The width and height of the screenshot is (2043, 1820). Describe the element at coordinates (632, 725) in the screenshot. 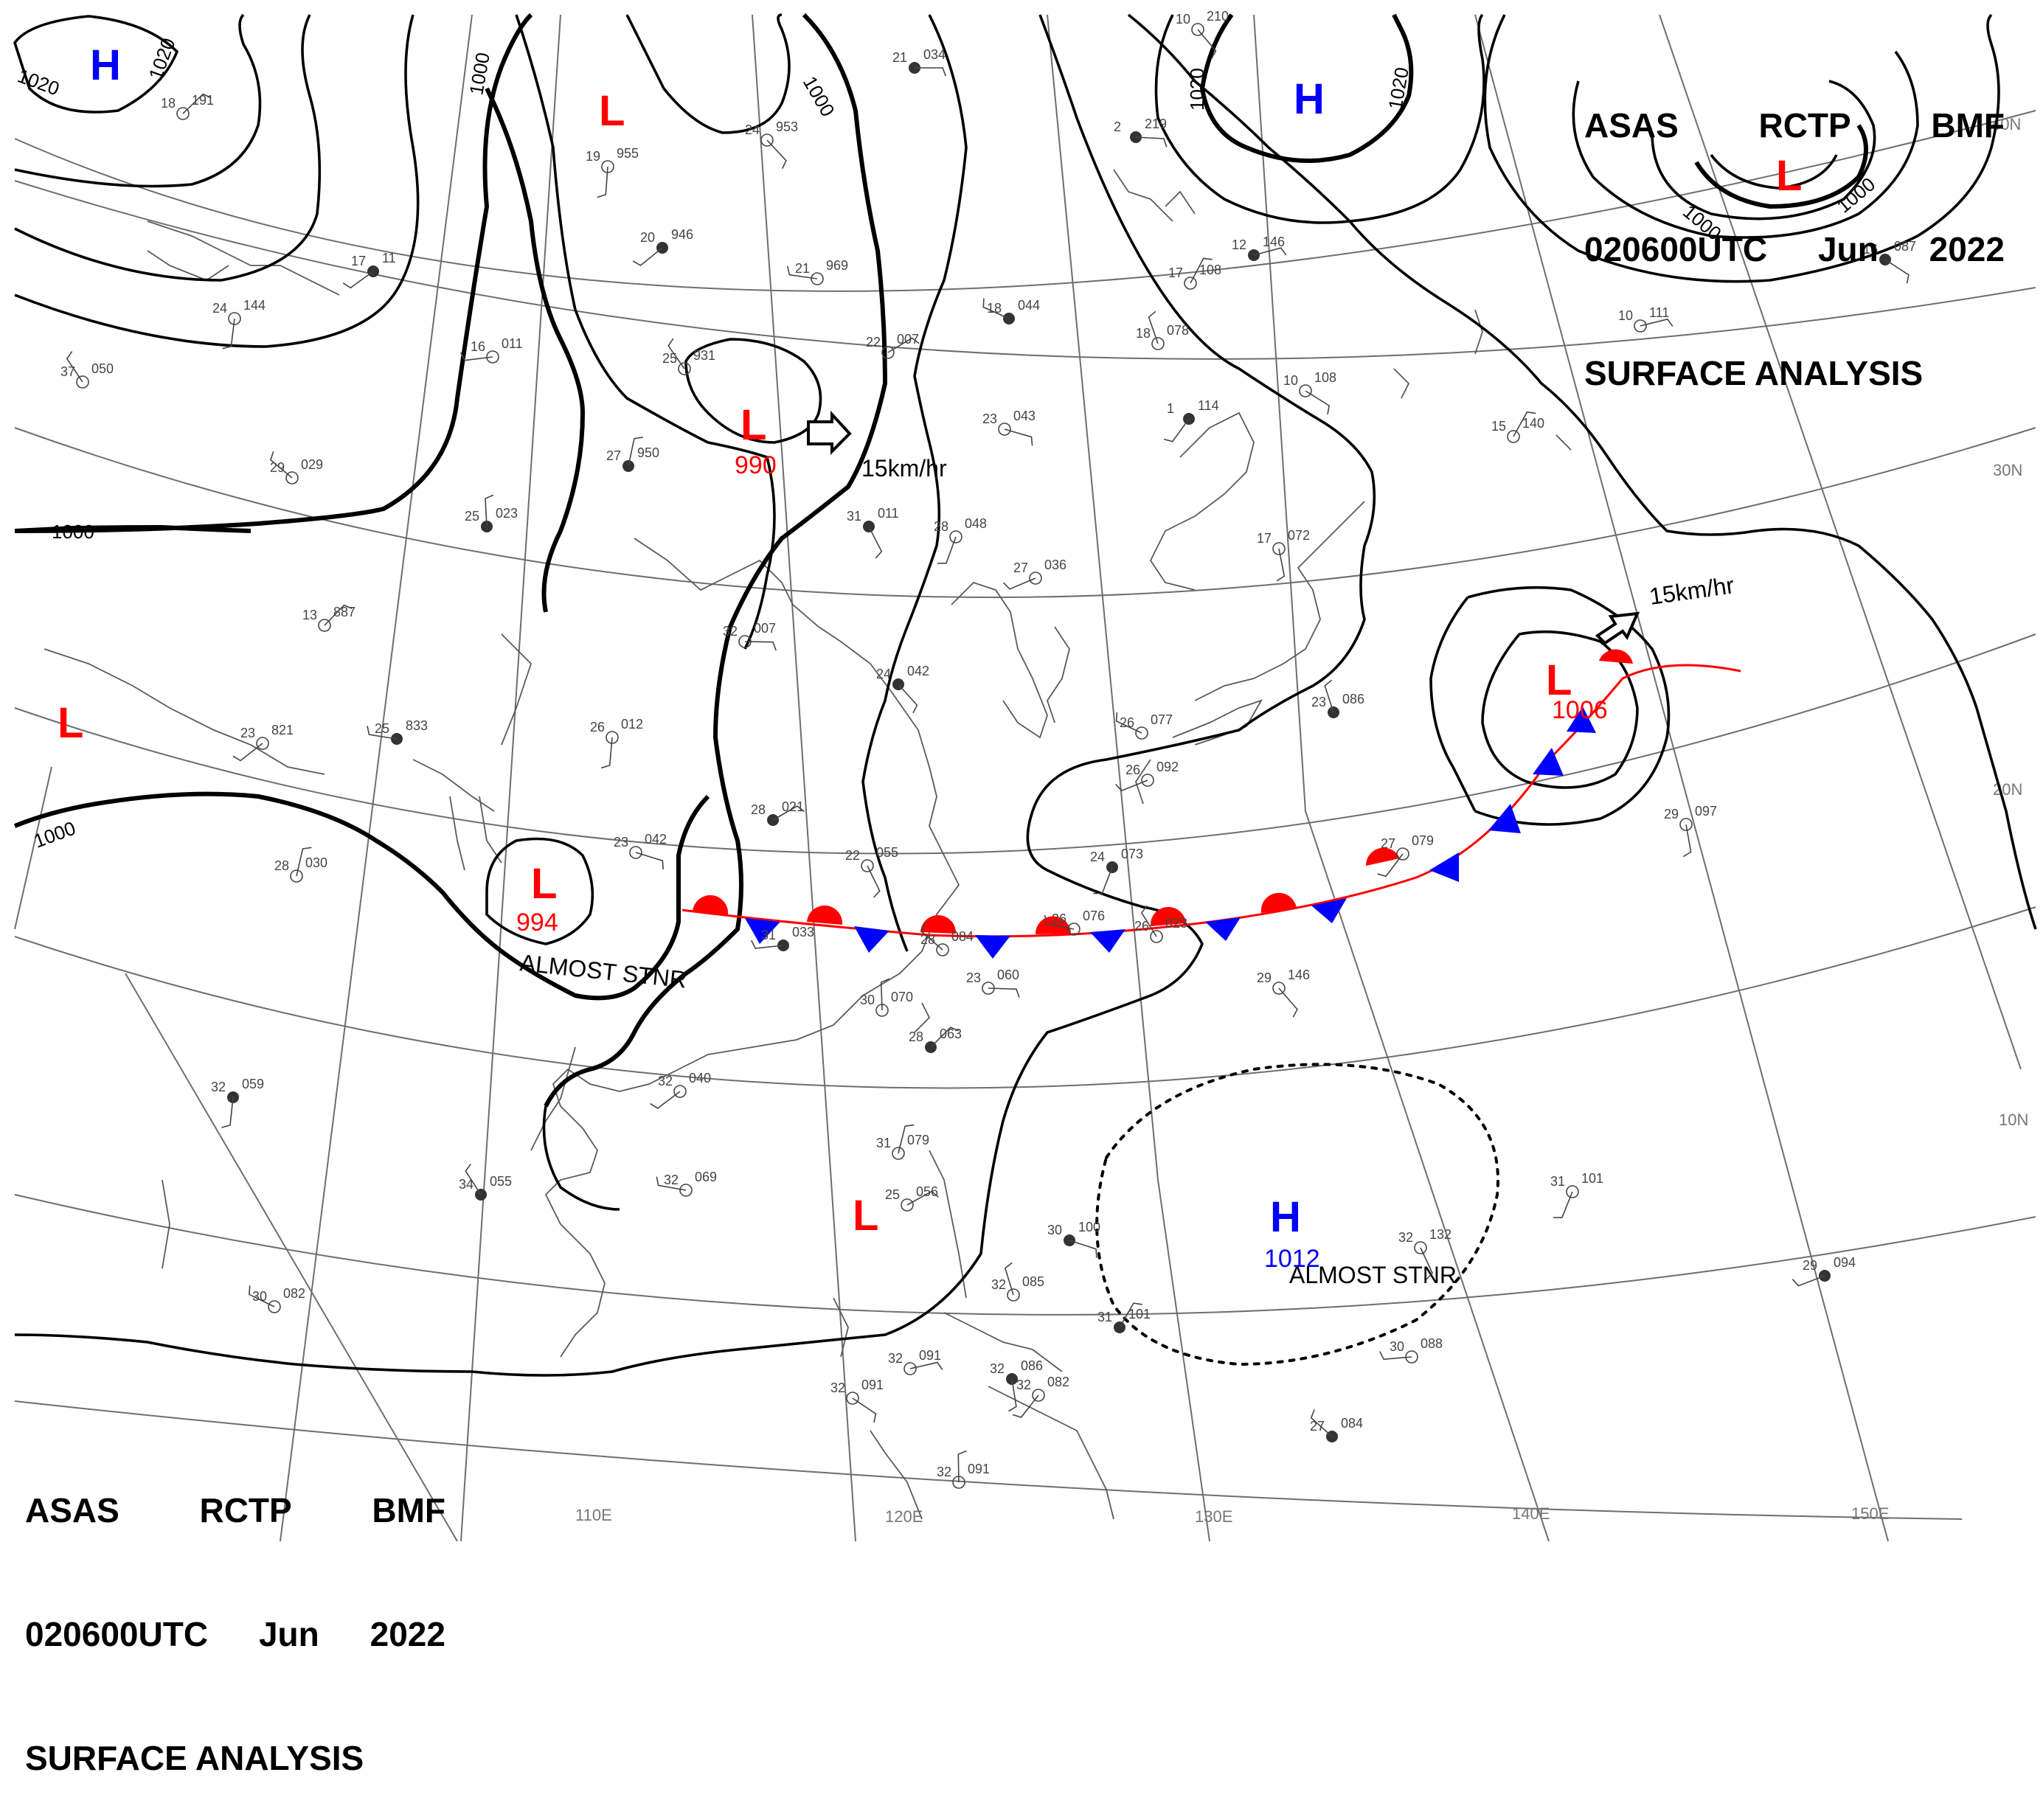

I see `station-pressure: 012` at that location.